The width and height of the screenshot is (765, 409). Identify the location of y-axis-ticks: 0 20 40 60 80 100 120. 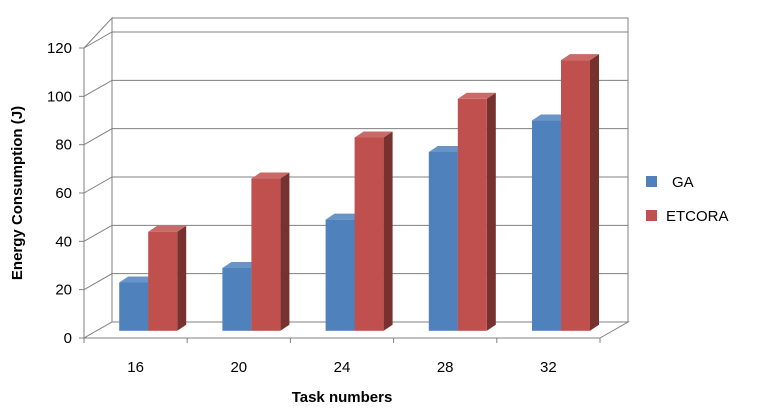
(65, 193).